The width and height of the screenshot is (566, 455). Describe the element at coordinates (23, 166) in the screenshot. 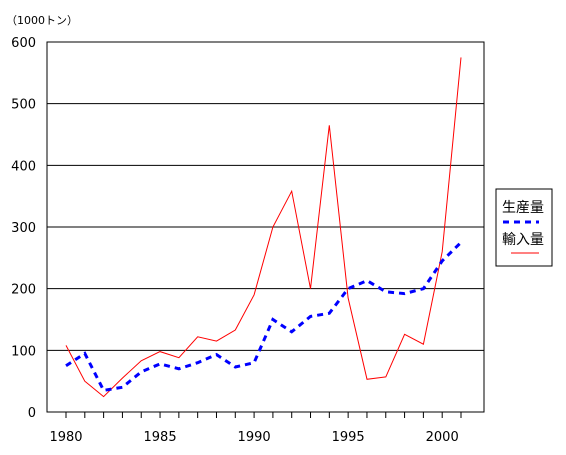

I see `y-tick-label: 400` at that location.